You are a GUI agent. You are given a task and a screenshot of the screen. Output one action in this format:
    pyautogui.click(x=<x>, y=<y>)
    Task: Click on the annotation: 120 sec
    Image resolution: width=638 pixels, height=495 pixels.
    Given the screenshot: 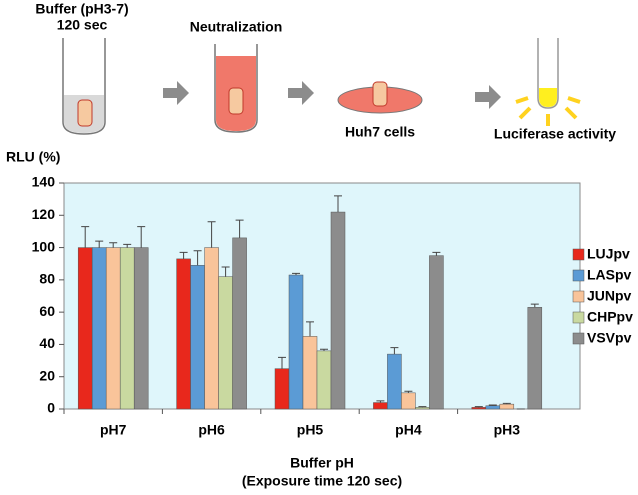 What is the action you would take?
    pyautogui.click(x=82, y=25)
    